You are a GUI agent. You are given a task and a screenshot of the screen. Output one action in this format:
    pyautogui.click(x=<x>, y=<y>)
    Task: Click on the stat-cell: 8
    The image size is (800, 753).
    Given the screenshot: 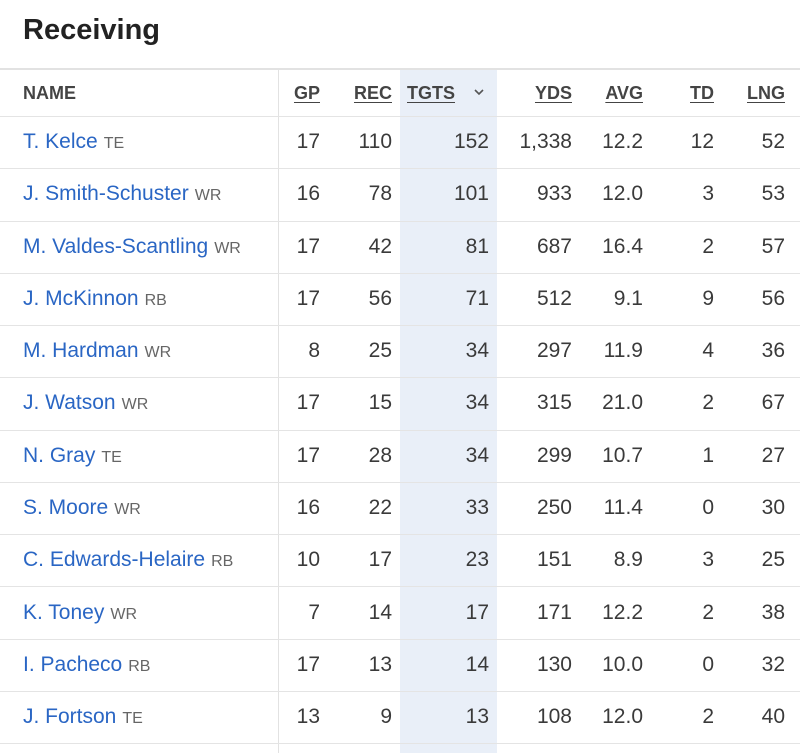 What is the action you would take?
    pyautogui.click(x=314, y=351)
    